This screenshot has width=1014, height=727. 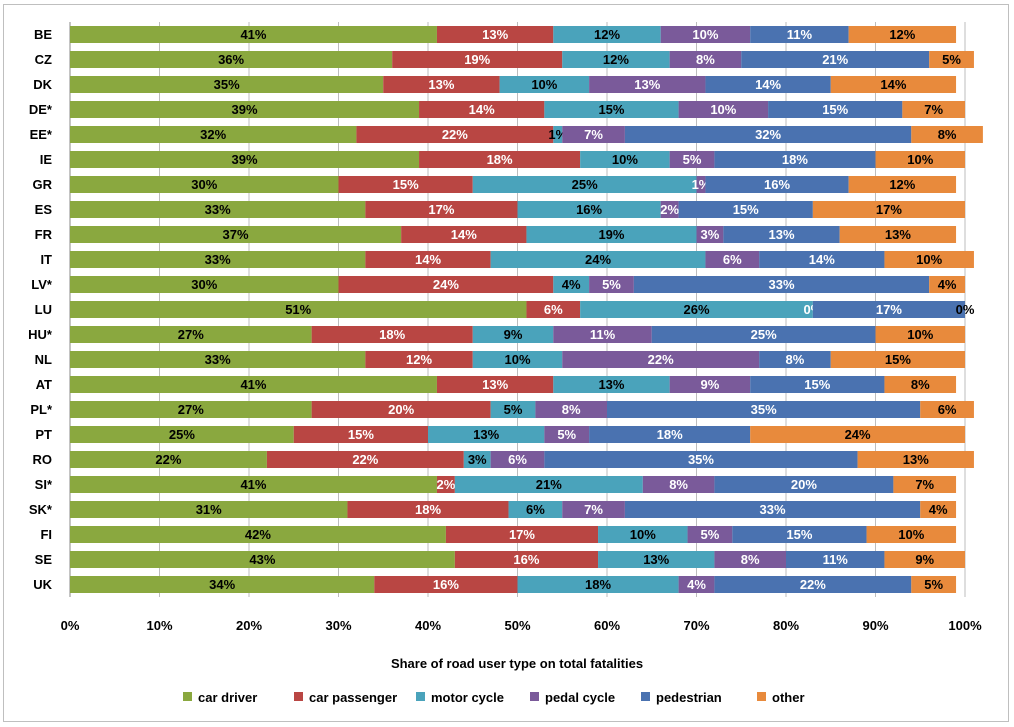 I want to click on data-label: 21%, so click(x=835, y=59).